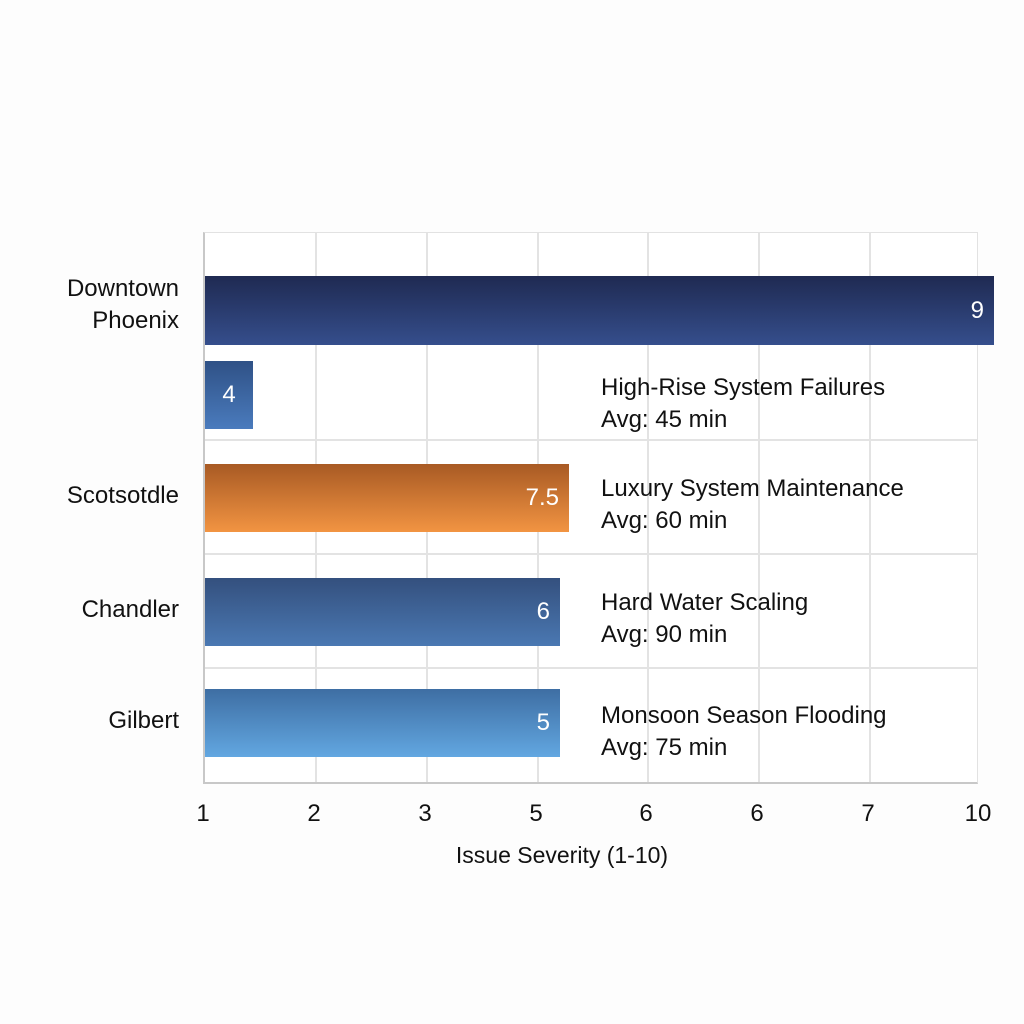 Image resolution: width=1024 pixels, height=1024 pixels. What do you see at coordinates (203, 813) in the screenshot?
I see `x-tick-label: 1` at bounding box center [203, 813].